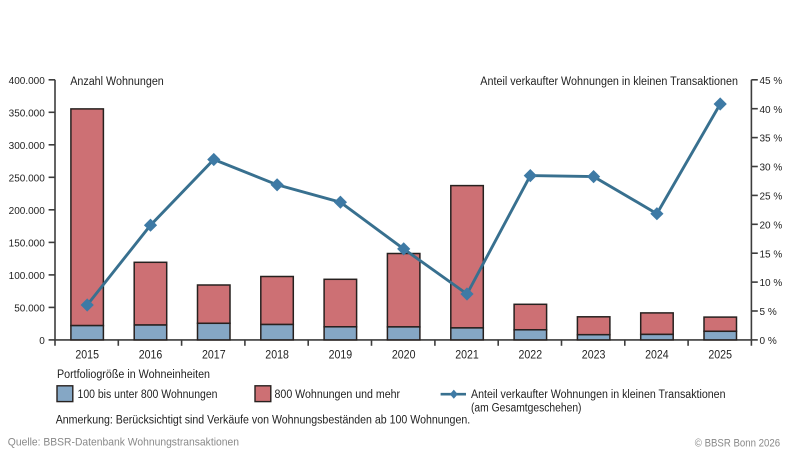  Describe the element at coordinates (467, 356) in the screenshot. I see `svg-text: 2021` at that location.